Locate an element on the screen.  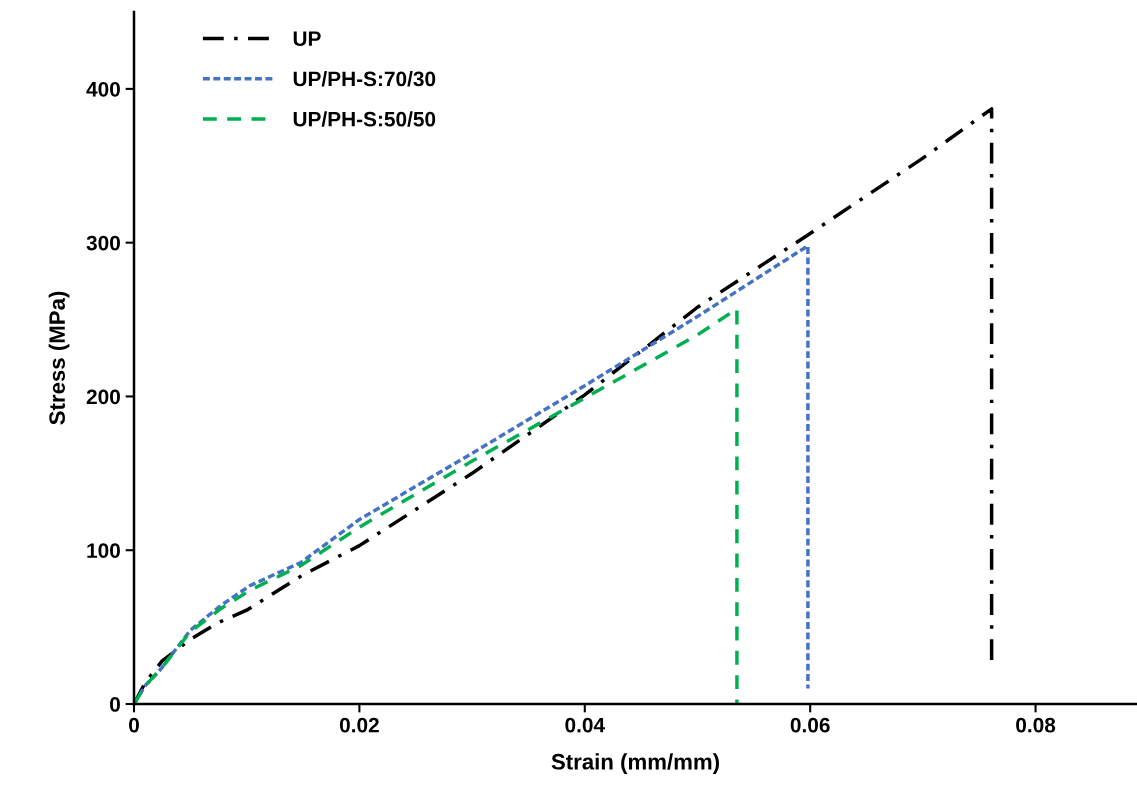
y-axis-title: Stress (MPa) is located at coordinates (59, 358).